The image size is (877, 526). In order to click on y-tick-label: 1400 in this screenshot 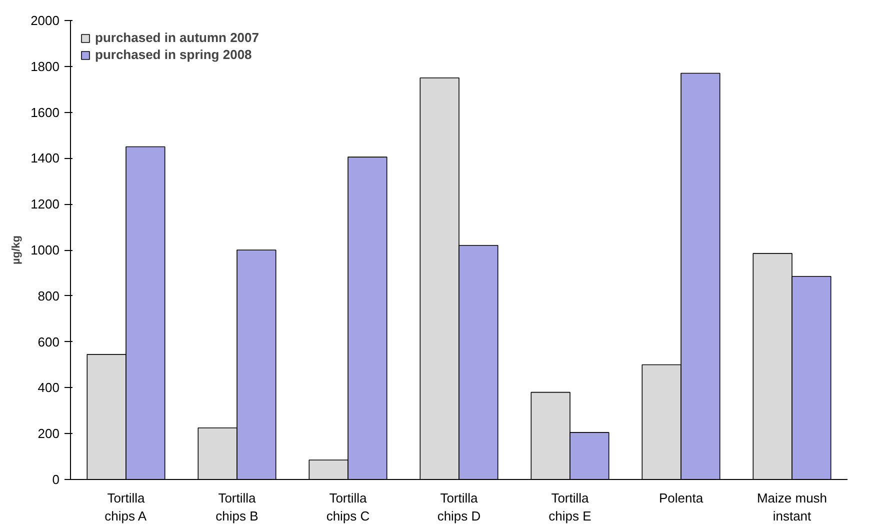, I will do `click(45, 158)`.